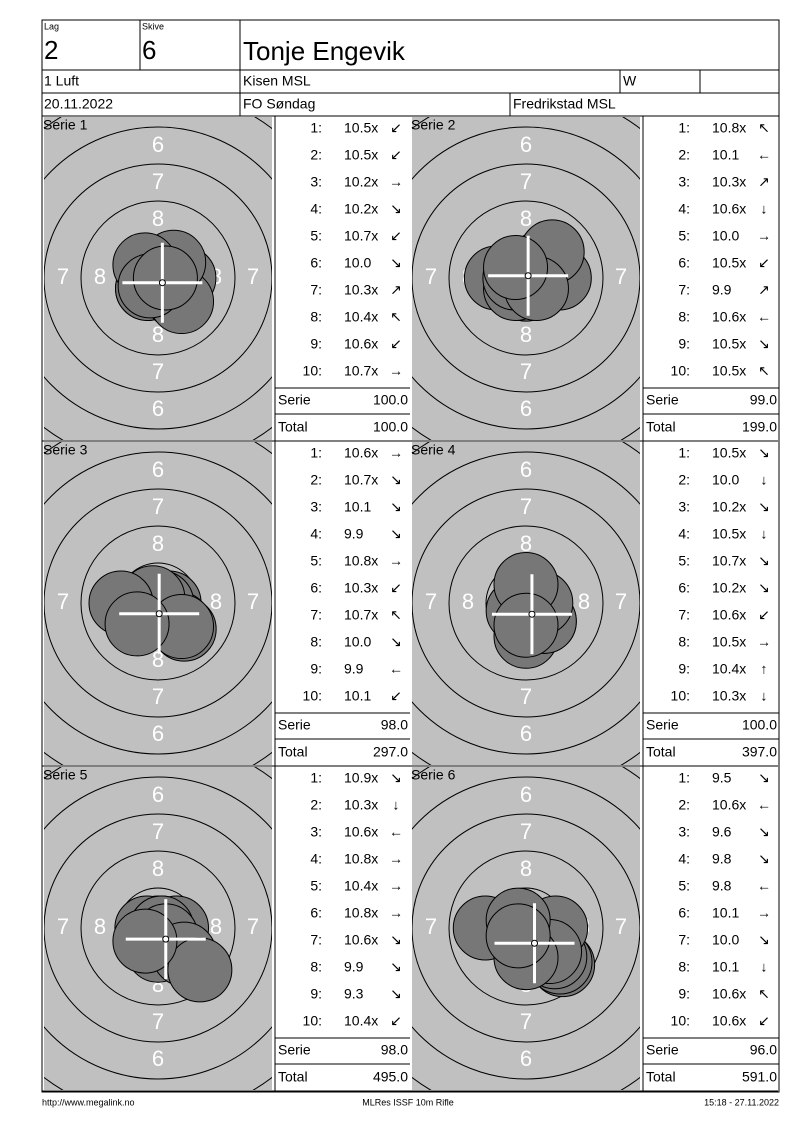 The height and width of the screenshot is (1130, 800). I want to click on total-sum: 297.0, so click(390, 752).